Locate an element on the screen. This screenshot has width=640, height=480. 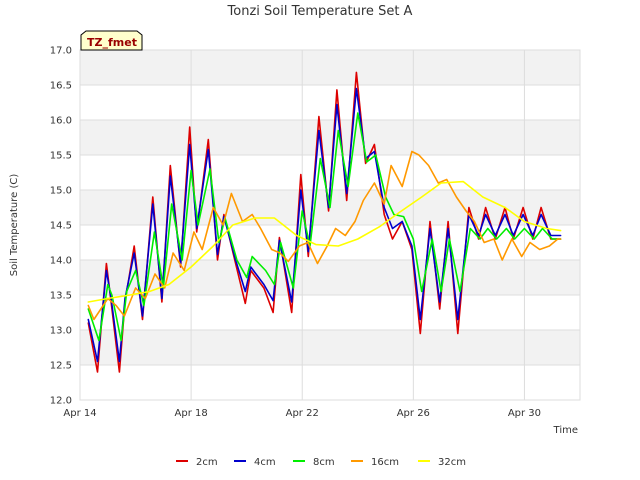
legend-label-32cm: 32cm is located at coordinates (452, 462).